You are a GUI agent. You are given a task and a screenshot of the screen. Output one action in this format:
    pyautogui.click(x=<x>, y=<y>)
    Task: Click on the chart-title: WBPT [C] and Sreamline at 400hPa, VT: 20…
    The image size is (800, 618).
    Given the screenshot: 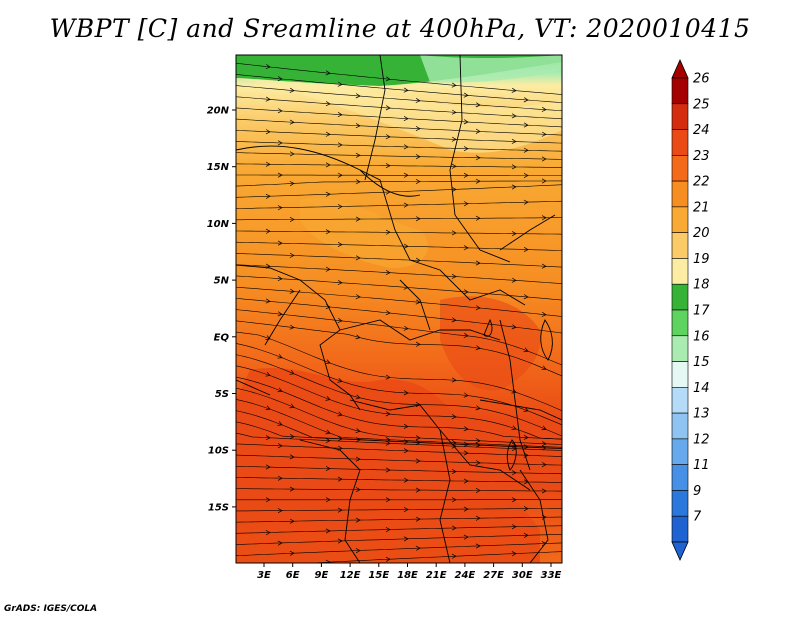 What is the action you would take?
    pyautogui.click(x=400, y=28)
    